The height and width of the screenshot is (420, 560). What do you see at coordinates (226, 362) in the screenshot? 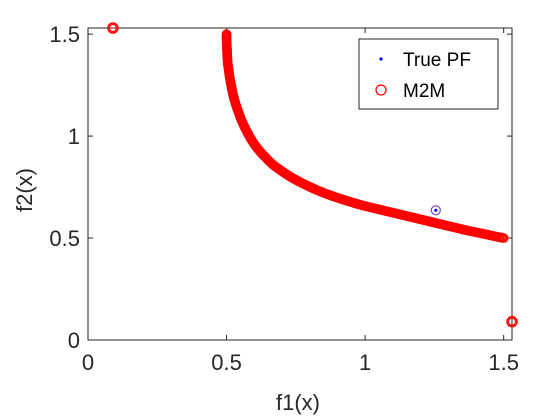
I see `x-tick-label: 0.5` at bounding box center [226, 362].